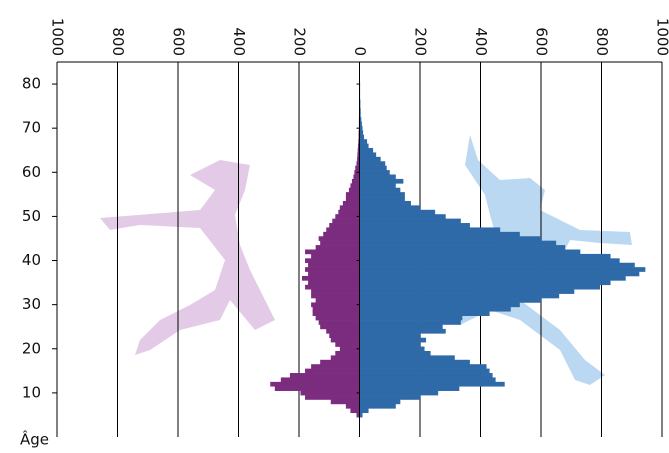  What do you see at coordinates (187, 257) in the screenshot?
I see `silhouette-left` at bounding box center [187, 257].